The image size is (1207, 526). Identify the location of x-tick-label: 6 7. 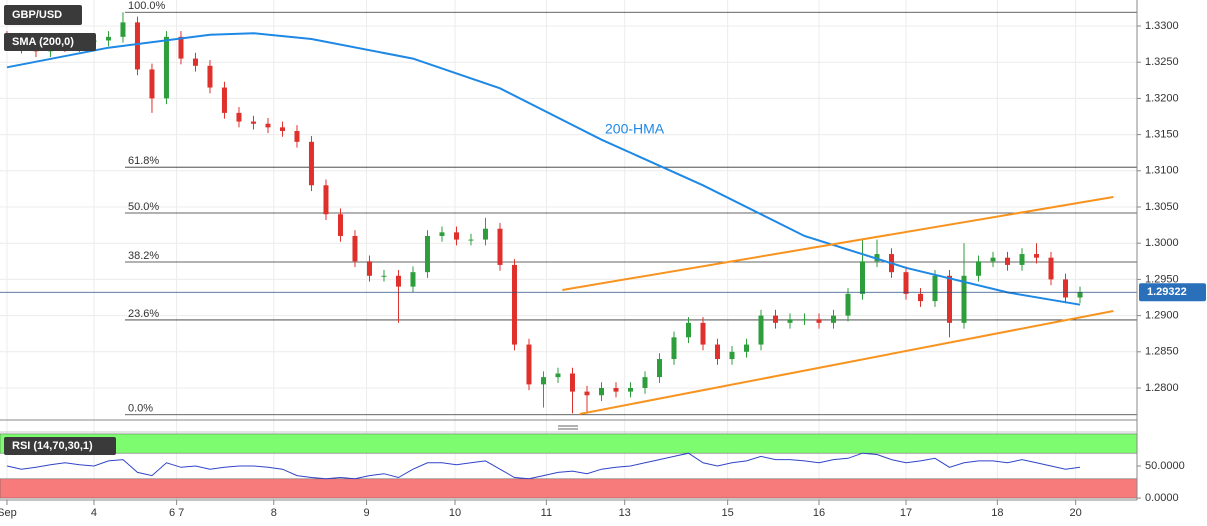
(176, 513).